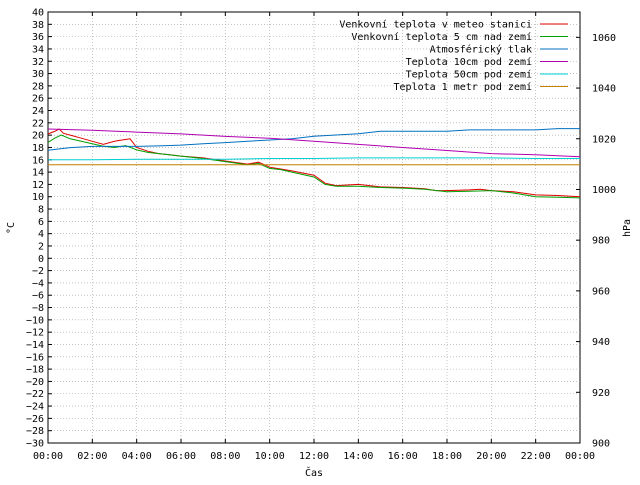  I want to click on y-left-tick-label: −22, so click(35, 394).